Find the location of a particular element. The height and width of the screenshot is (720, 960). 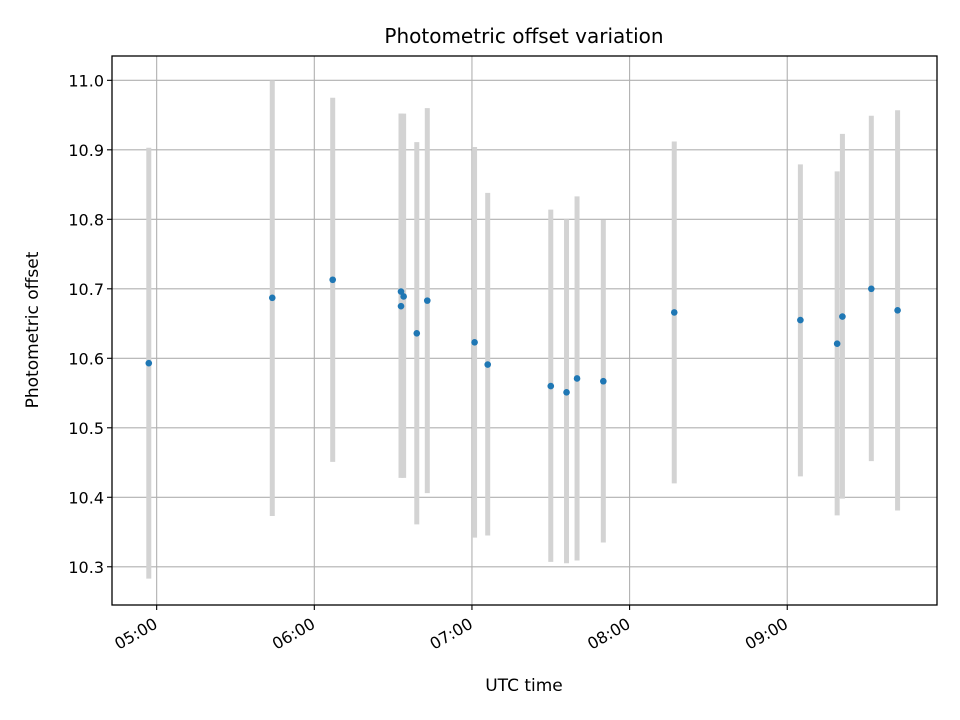

y-tick-label: 10.9 is located at coordinates (86, 150).